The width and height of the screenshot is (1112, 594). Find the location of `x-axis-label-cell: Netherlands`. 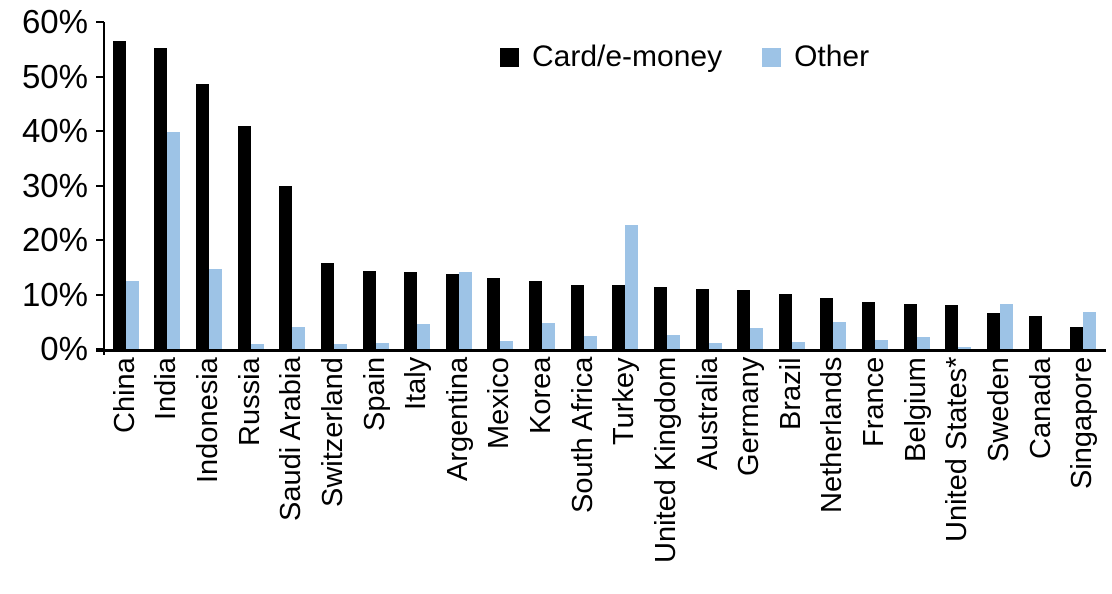

x-axis-label-cell: Netherlands is located at coordinates (834, 474).